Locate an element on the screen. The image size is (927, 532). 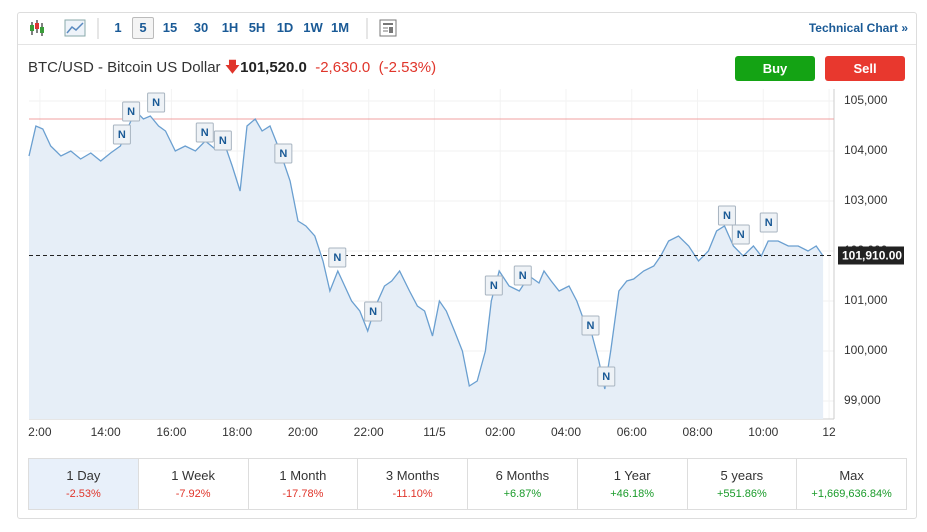
last-value-label: 101,910.00 is located at coordinates (872, 256).